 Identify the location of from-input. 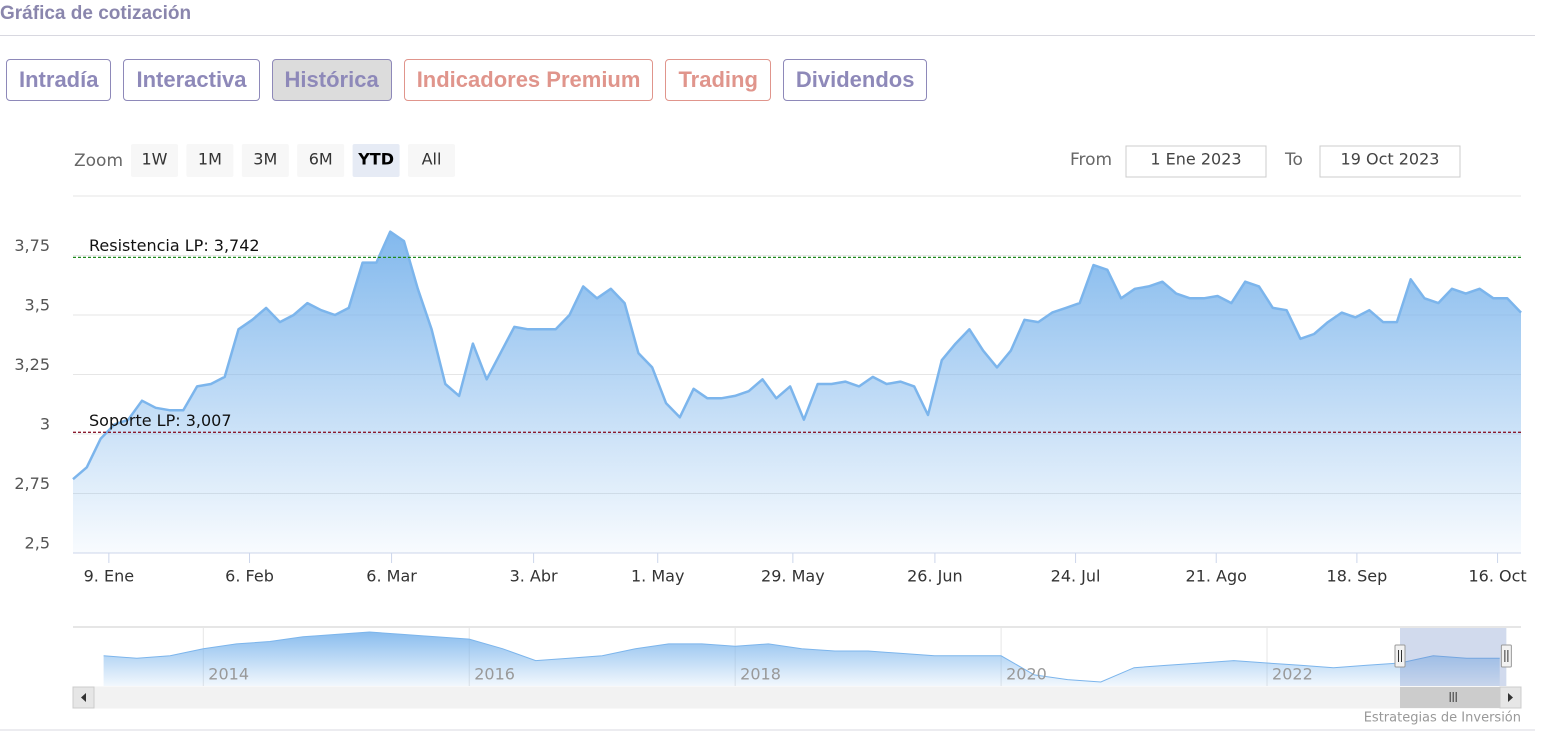
(1196, 161).